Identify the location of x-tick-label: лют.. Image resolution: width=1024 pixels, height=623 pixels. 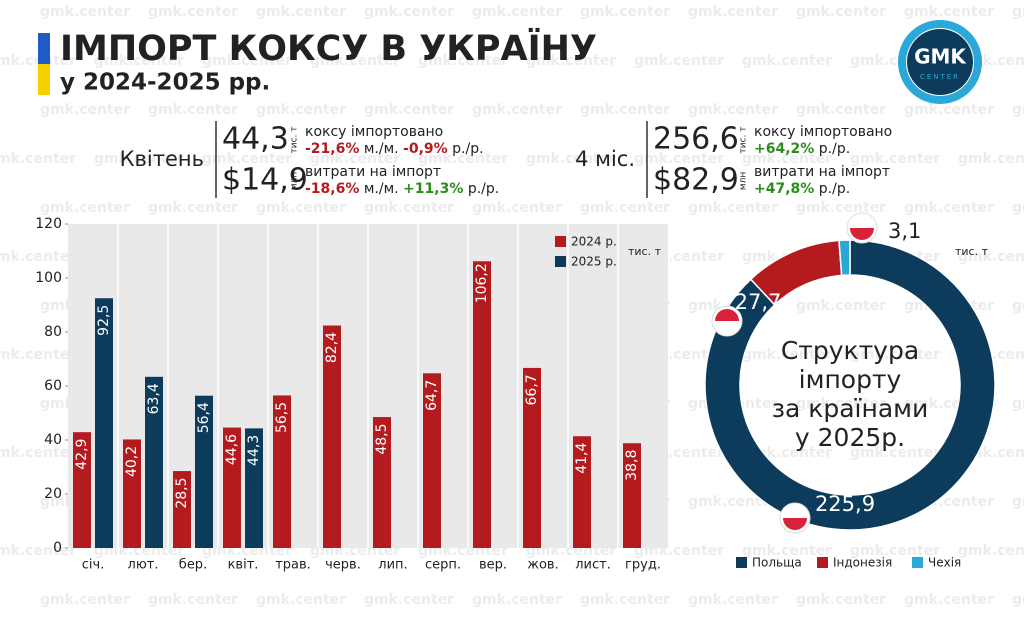
(143, 565).